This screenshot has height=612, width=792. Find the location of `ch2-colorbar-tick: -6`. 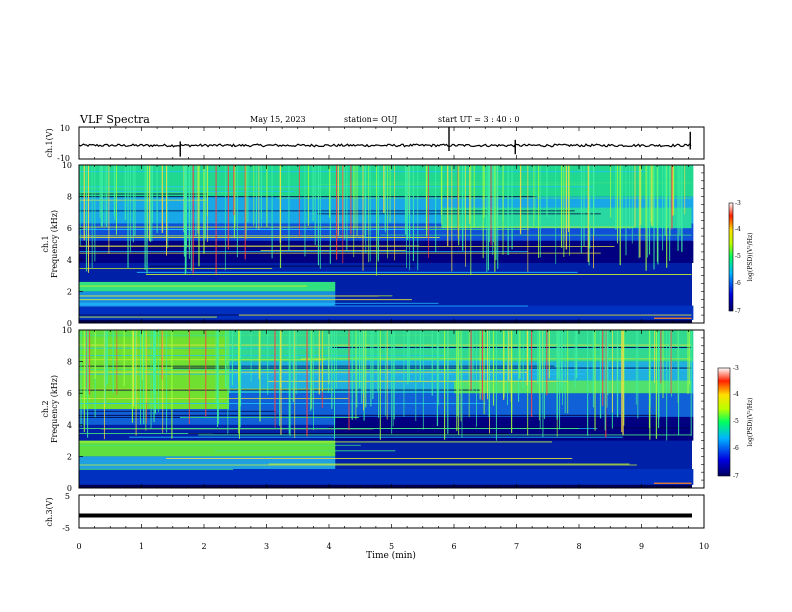

ch2-colorbar-tick: -6 is located at coordinates (736, 448).